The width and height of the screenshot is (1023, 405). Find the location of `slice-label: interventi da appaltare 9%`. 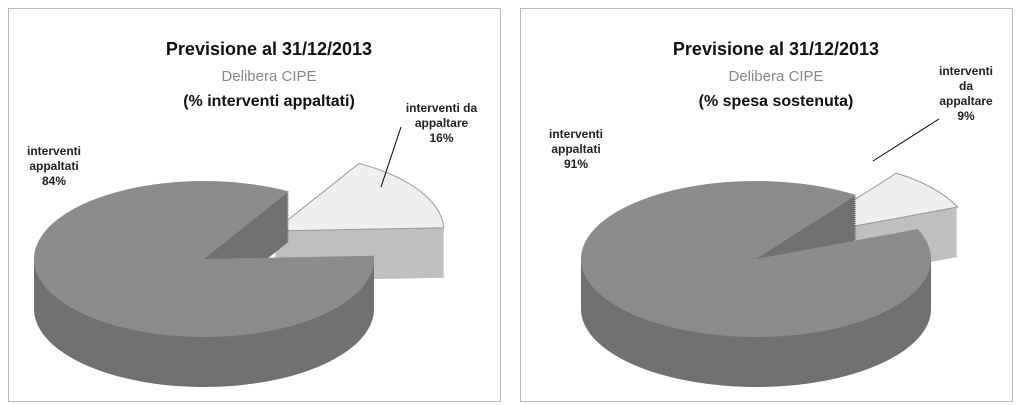

slice-label: interventi da appaltare 9% is located at coordinates (966, 94).